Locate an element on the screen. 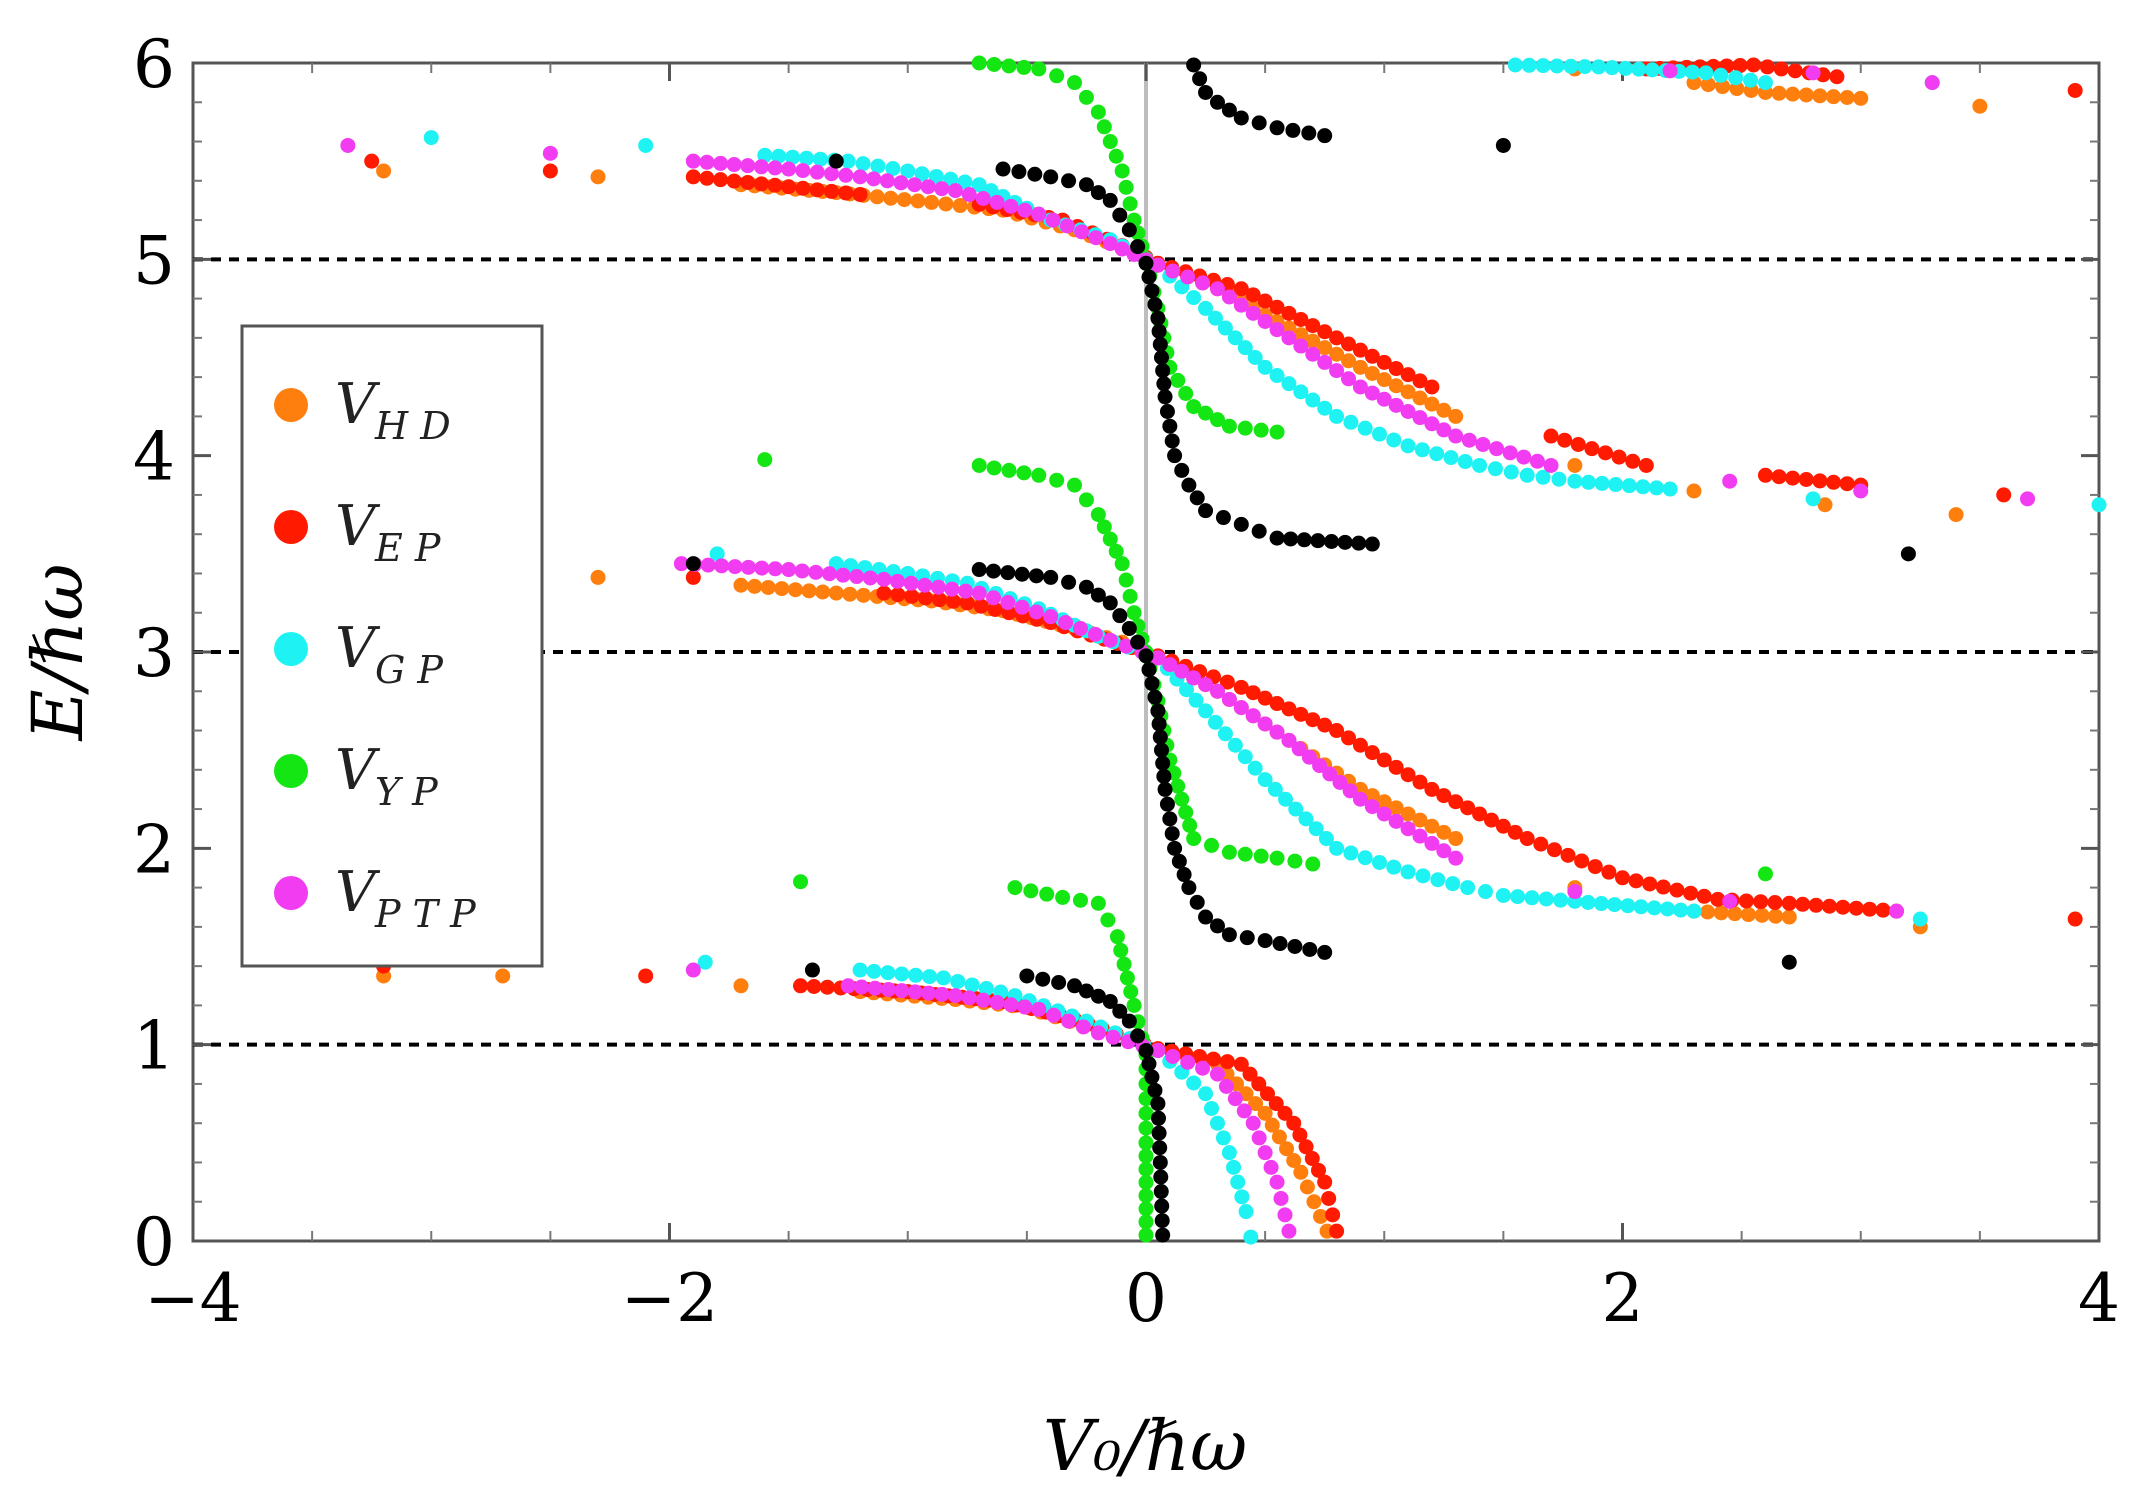 The image size is (2133, 1506). legend-marker is located at coordinates (291, 893).